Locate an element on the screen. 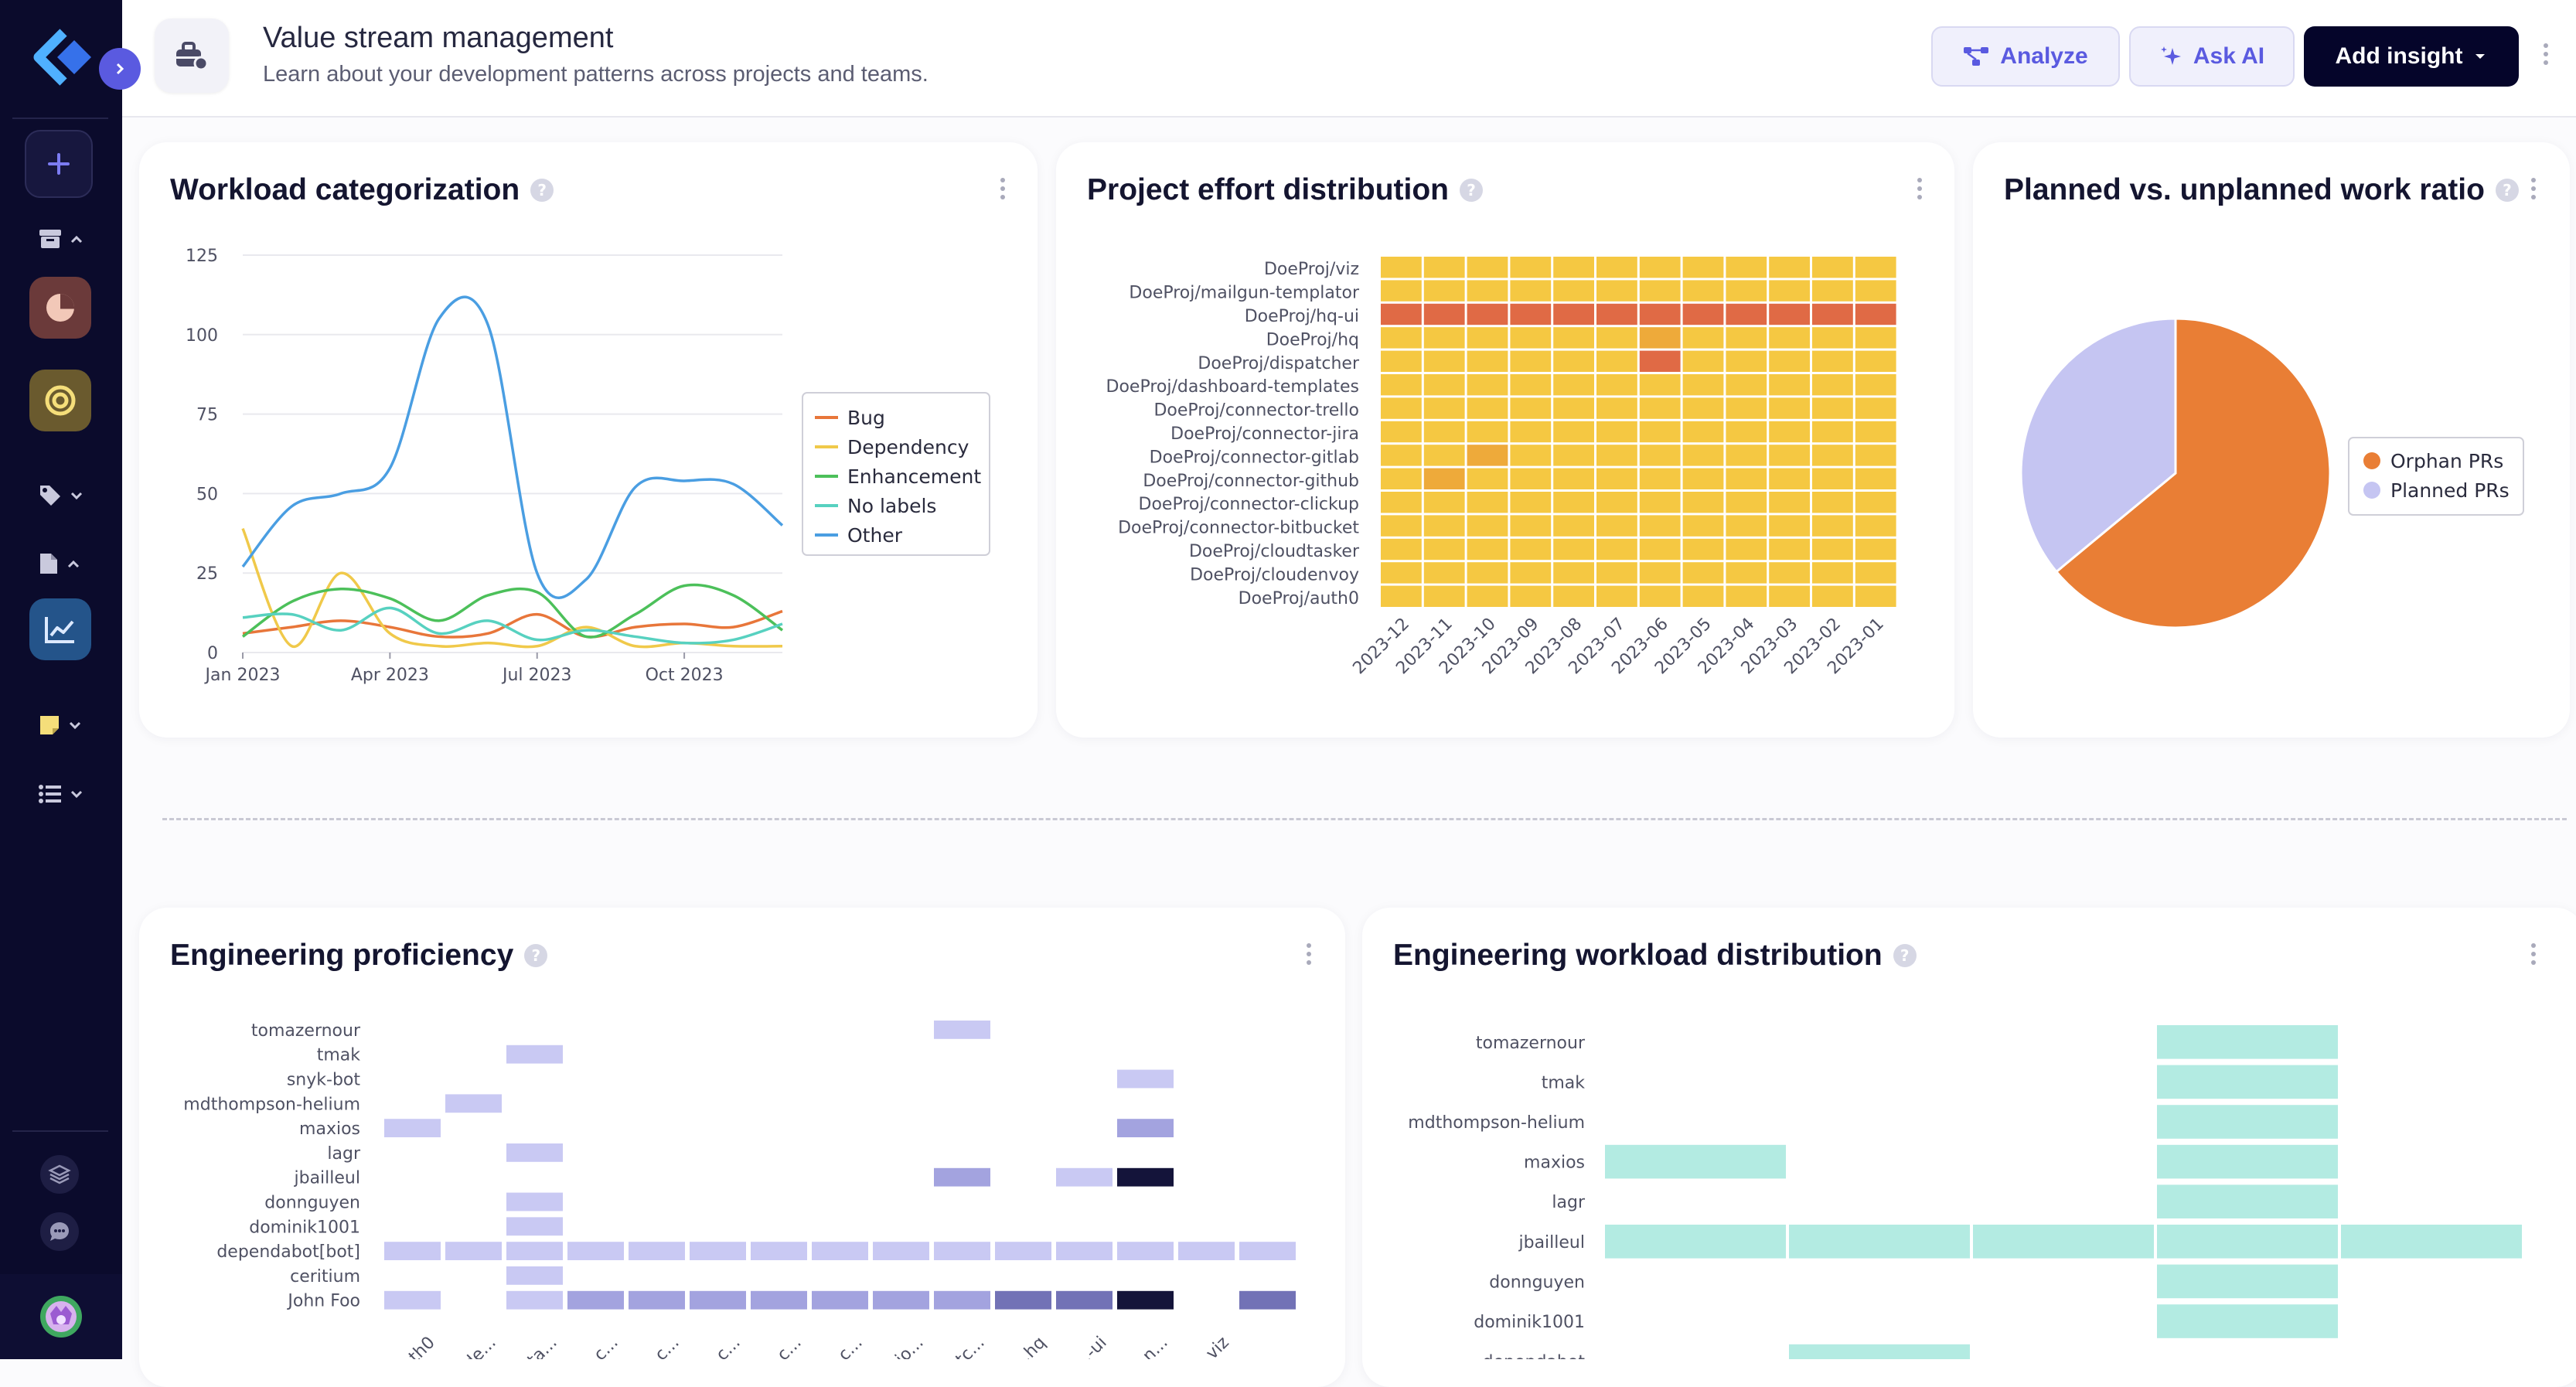 The image size is (2576, 1387). series-line-enhancement is located at coordinates (512, 611).